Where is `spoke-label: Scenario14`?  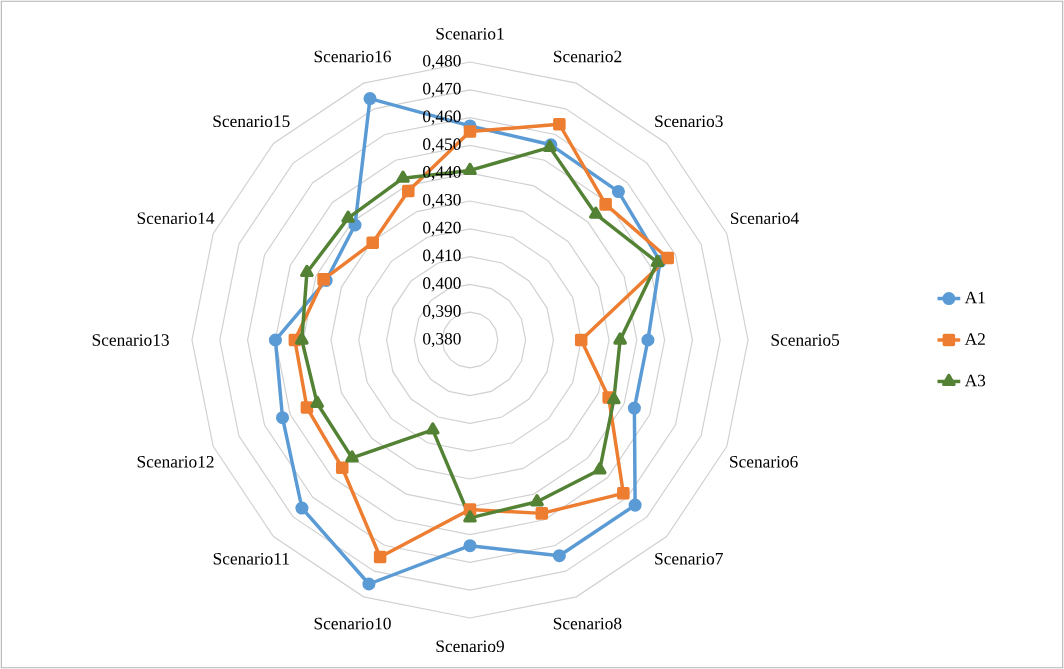
spoke-label: Scenario14 is located at coordinates (176, 218).